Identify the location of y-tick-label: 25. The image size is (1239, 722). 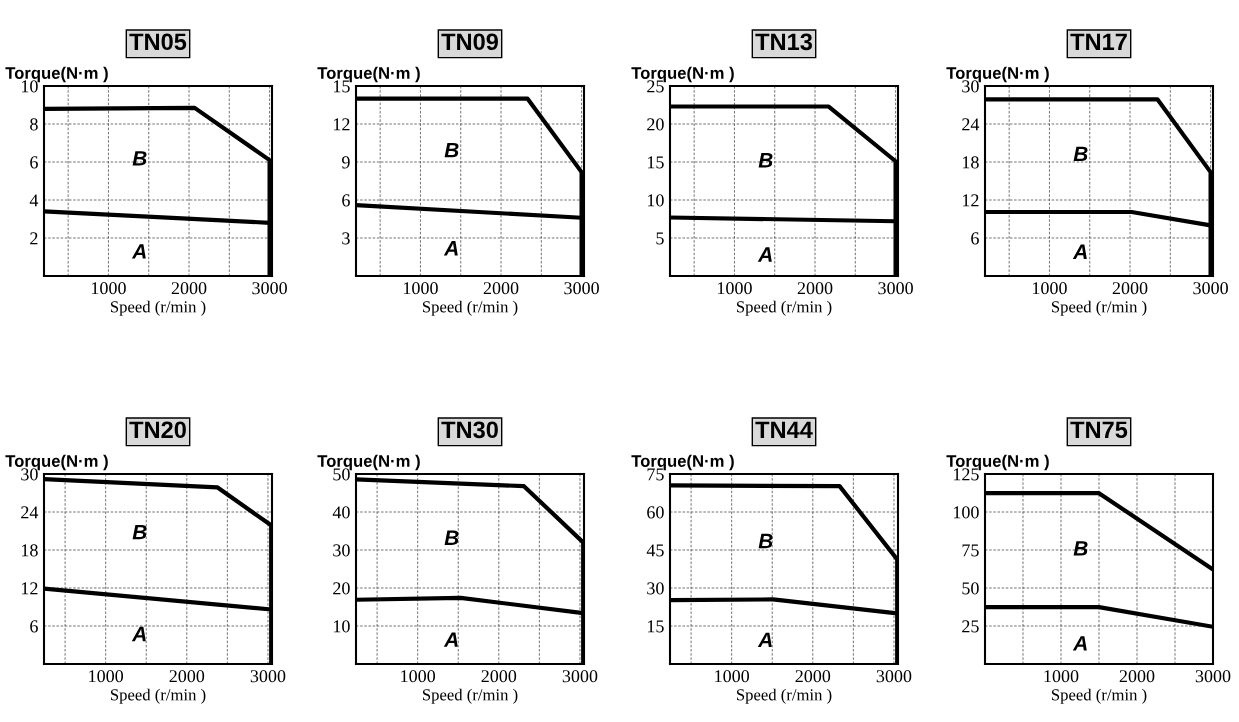
(970, 626).